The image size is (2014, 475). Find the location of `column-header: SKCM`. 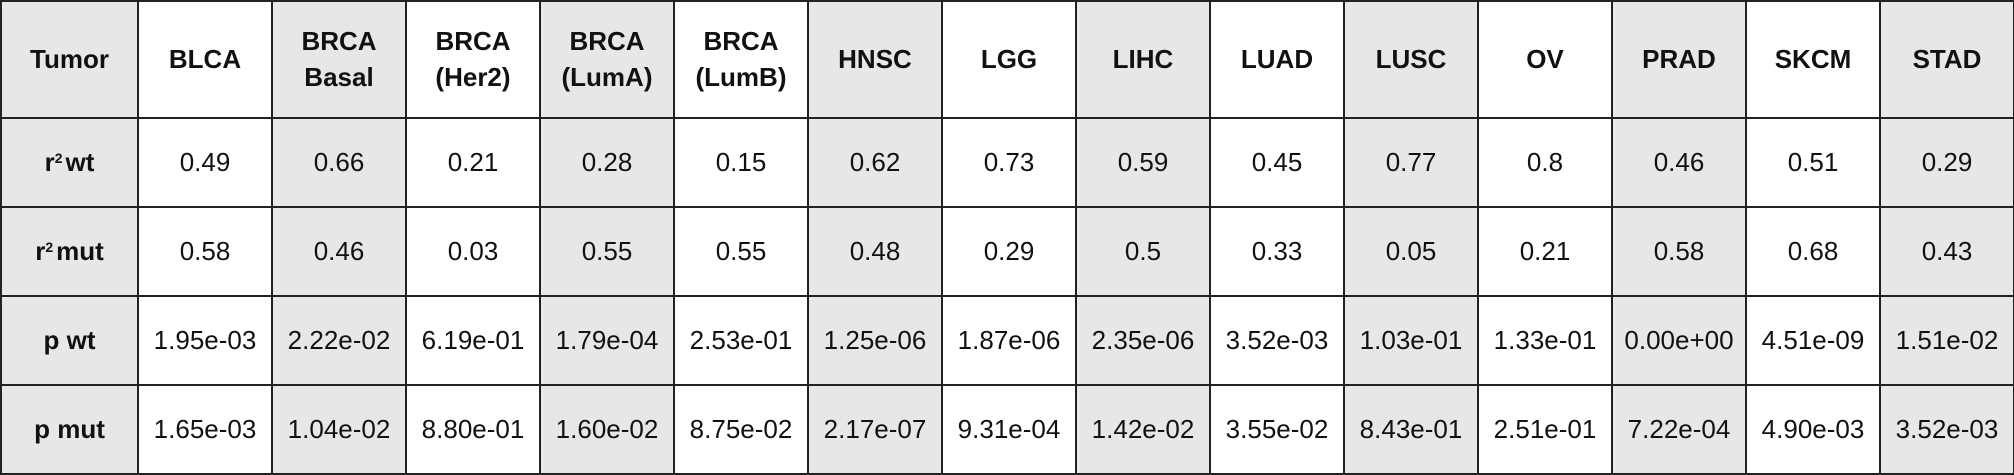

column-header: SKCM is located at coordinates (1813, 59).